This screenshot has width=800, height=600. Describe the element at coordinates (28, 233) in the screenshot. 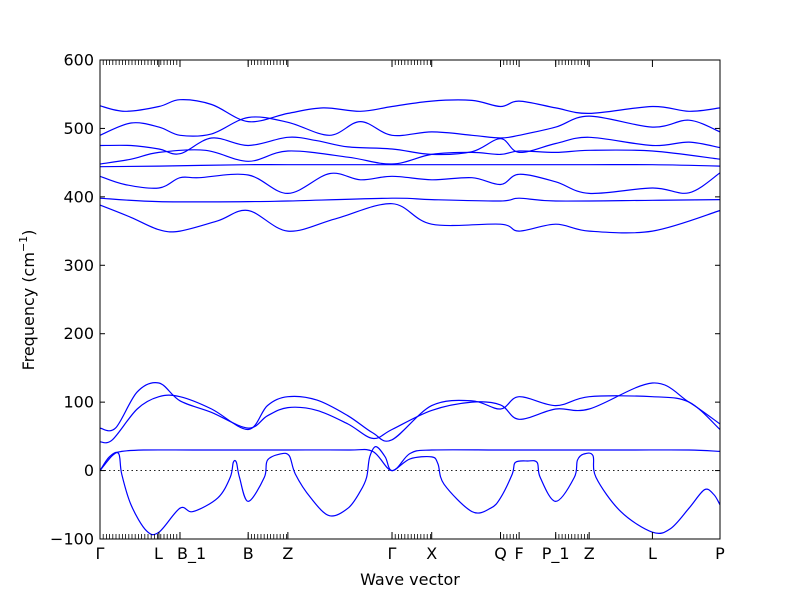

I see `y-axis-title-close: )` at that location.